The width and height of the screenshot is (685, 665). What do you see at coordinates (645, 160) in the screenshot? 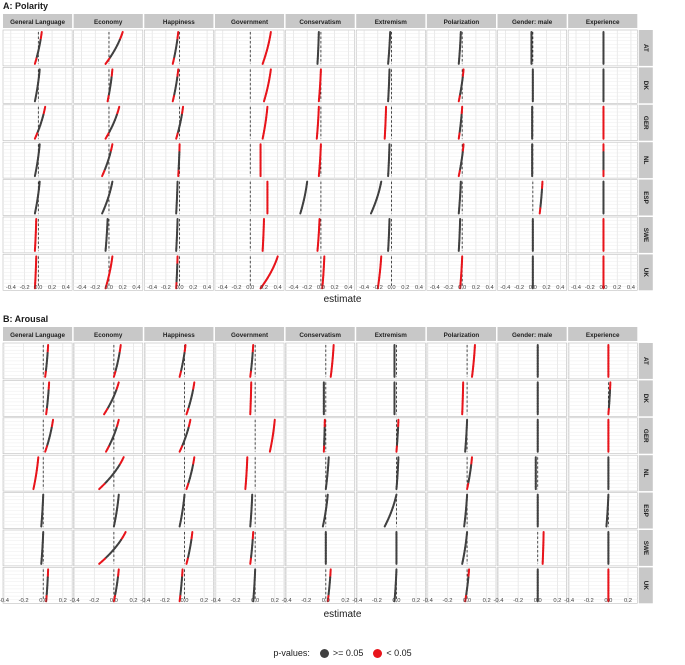
I see `row-label: NL` at bounding box center [645, 160].